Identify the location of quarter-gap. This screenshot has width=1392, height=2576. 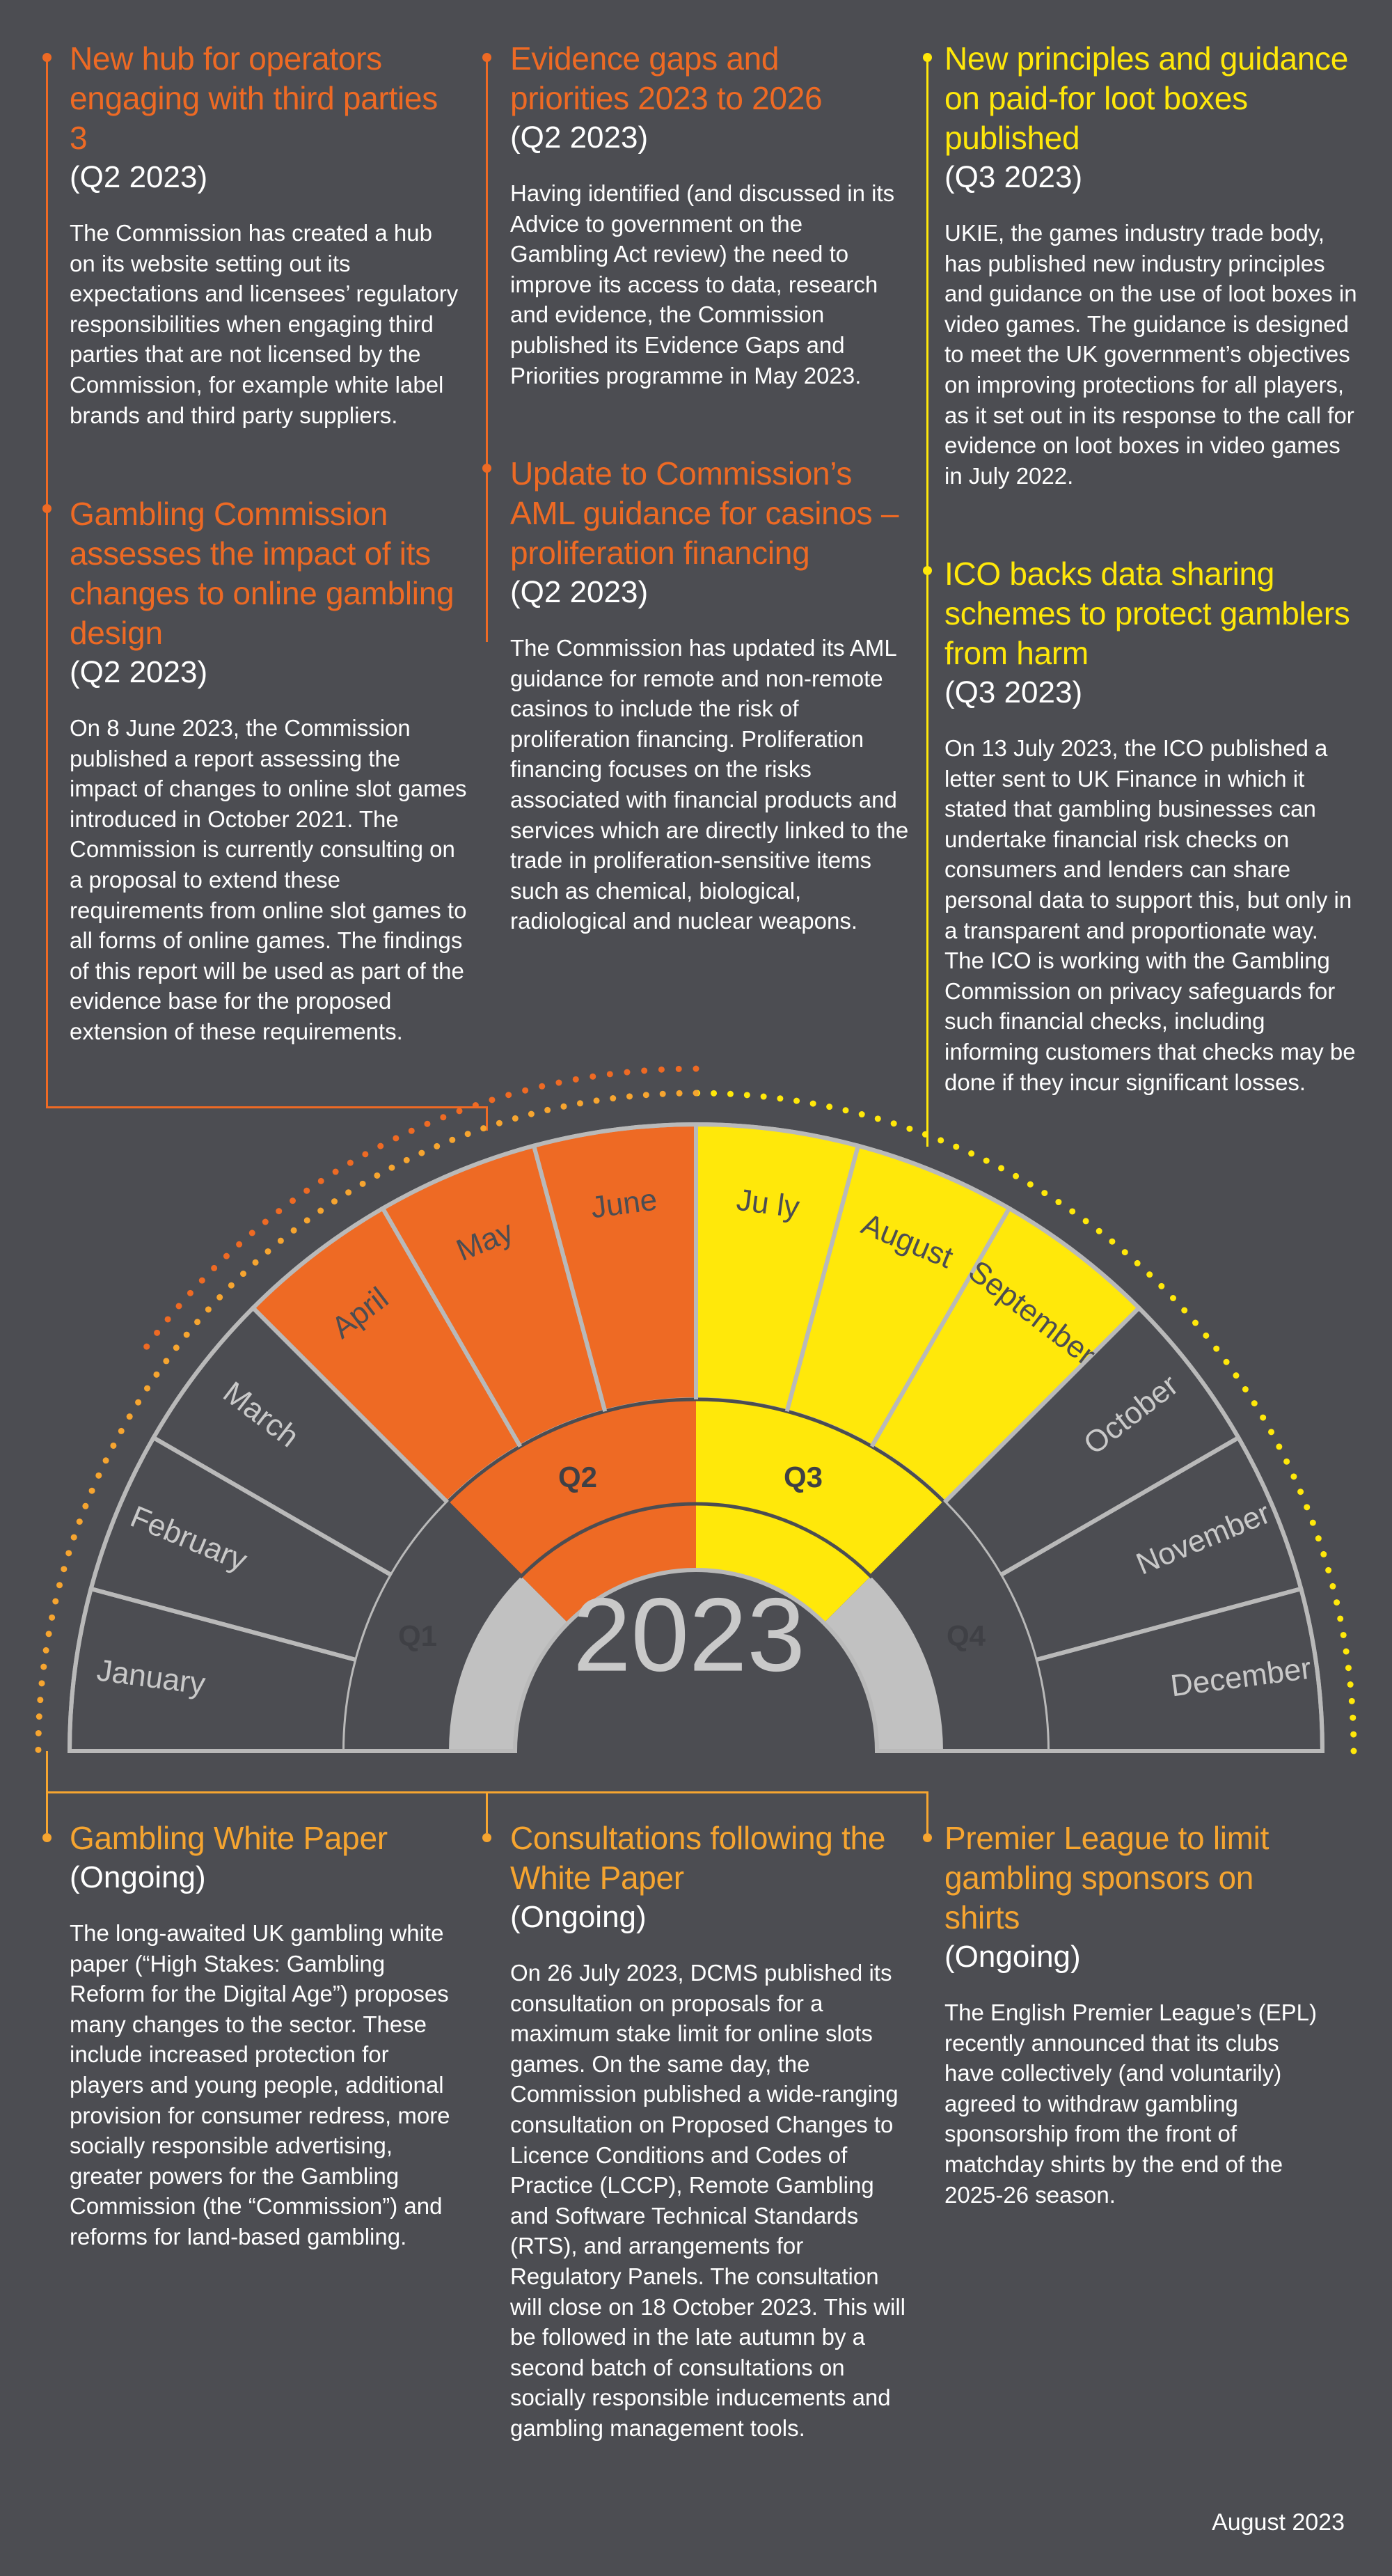
(433, 1626).